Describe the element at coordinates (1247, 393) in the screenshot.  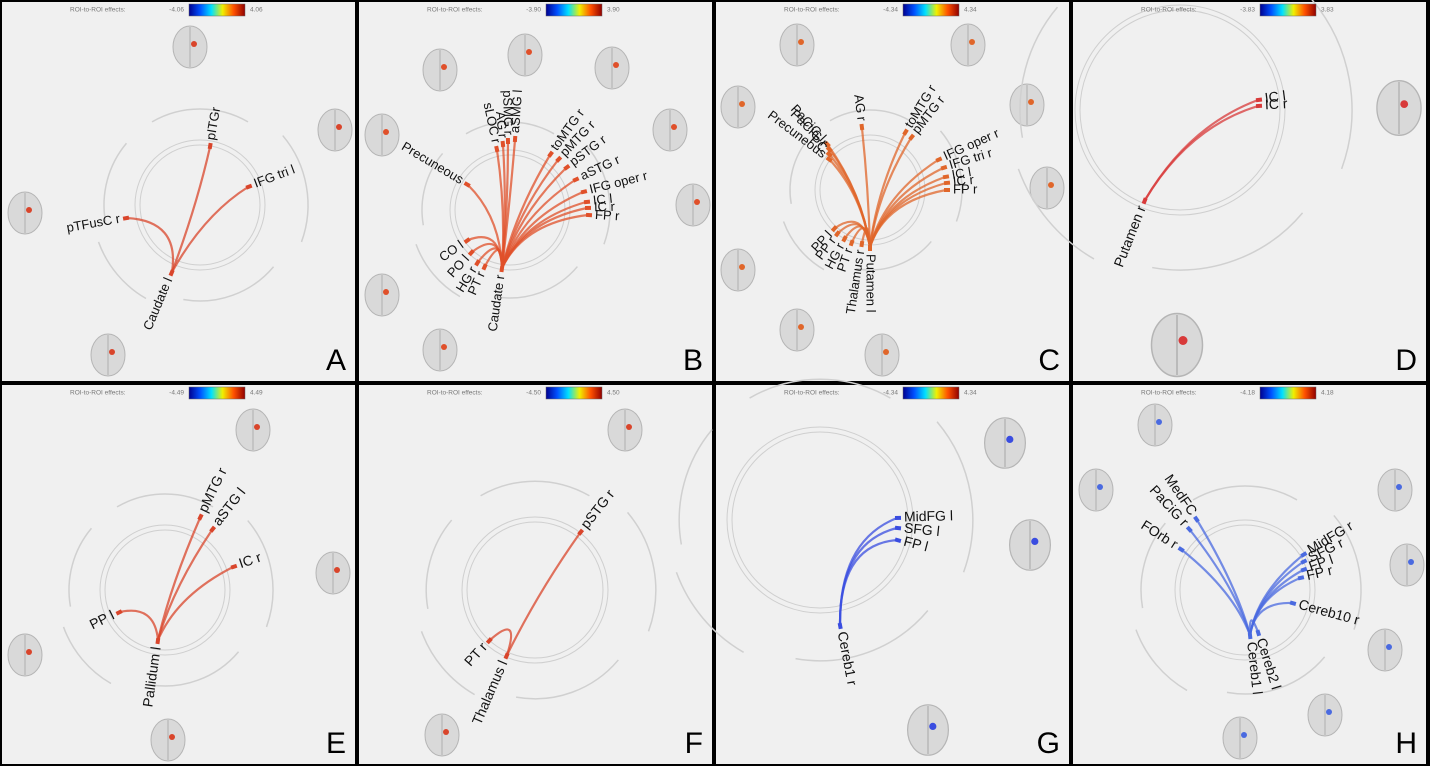
I see `colorbar-min: -4.18` at that location.